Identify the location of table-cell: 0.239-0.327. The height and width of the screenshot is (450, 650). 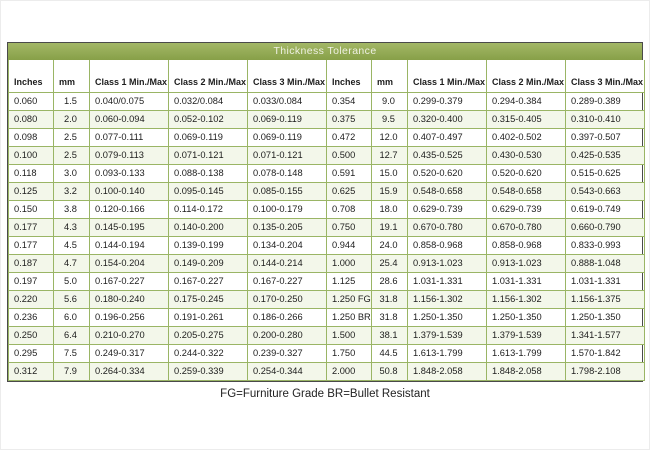
(287, 353).